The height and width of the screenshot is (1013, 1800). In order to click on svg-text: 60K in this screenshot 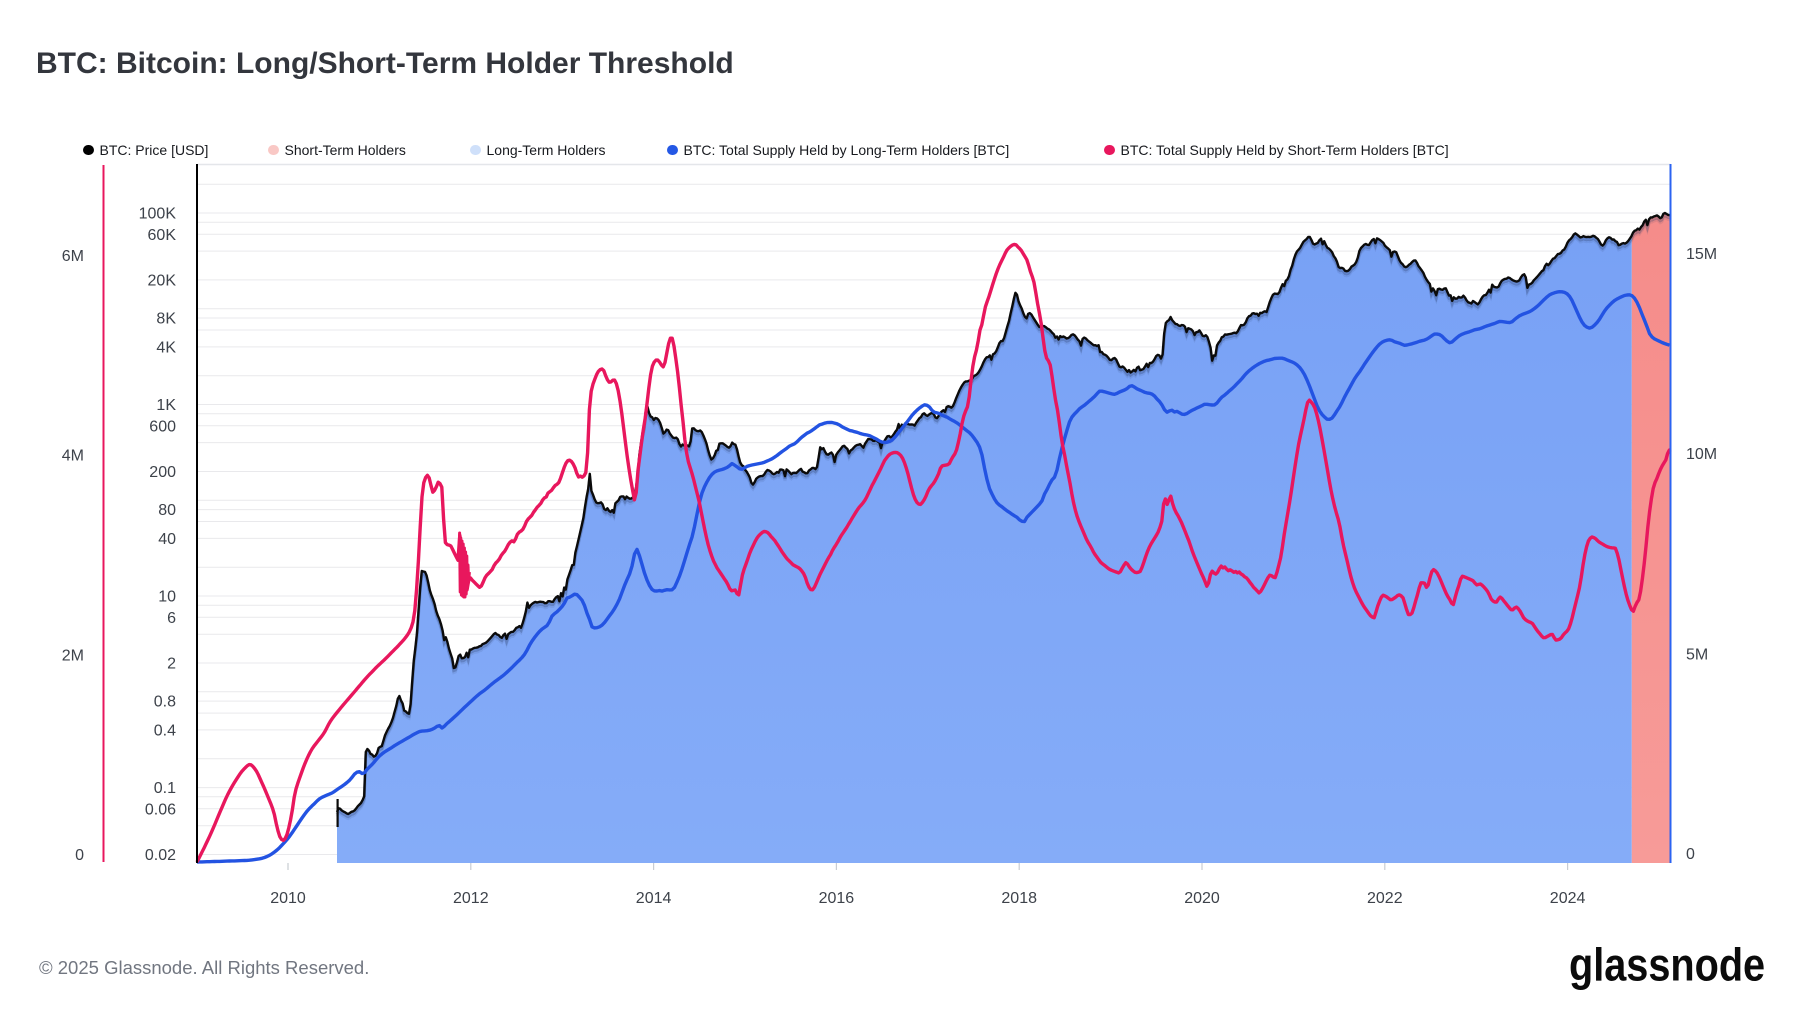, I will do `click(162, 235)`.